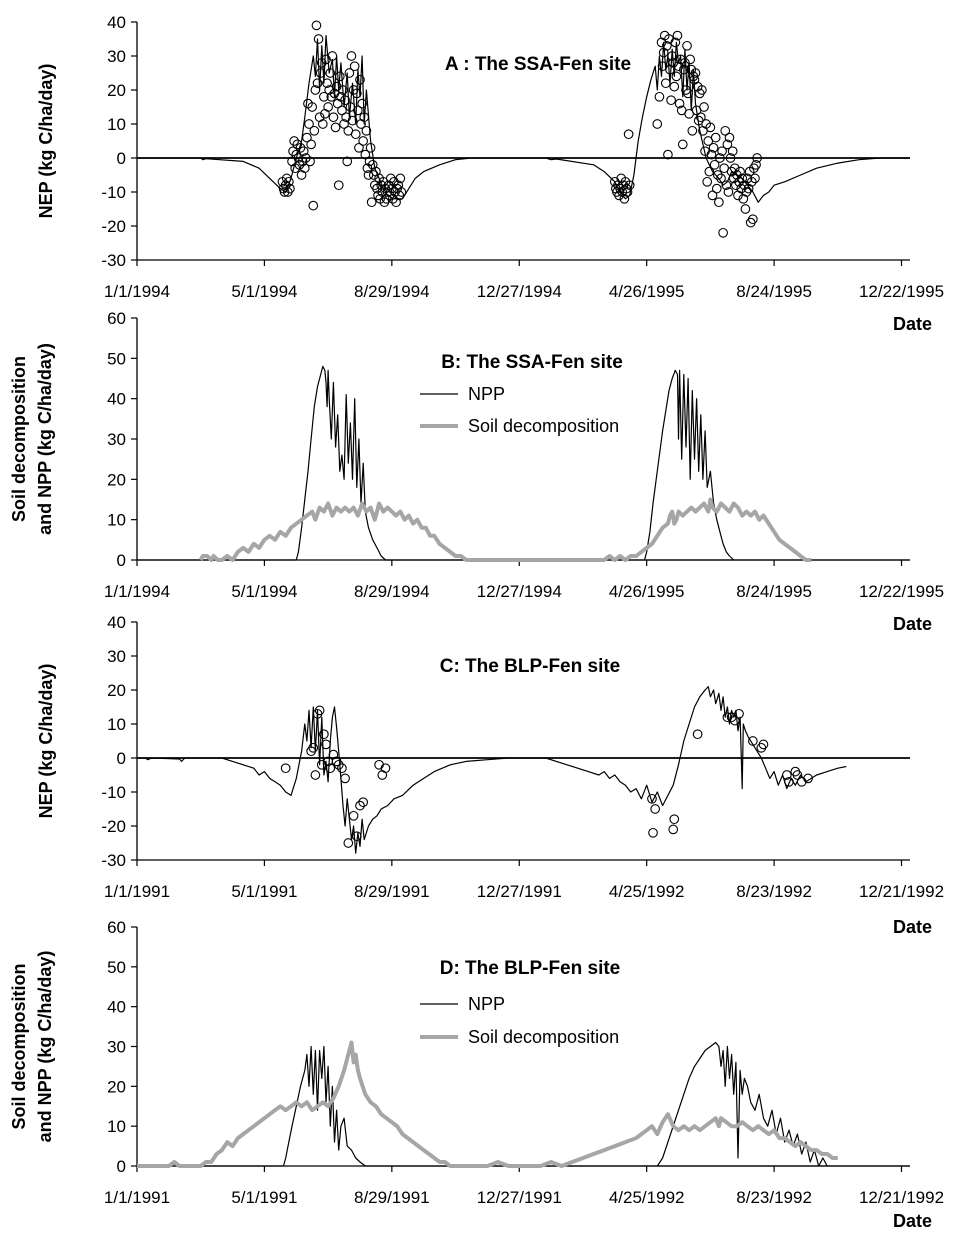  I want to click on y-tick-label: -10, so click(113, 792).